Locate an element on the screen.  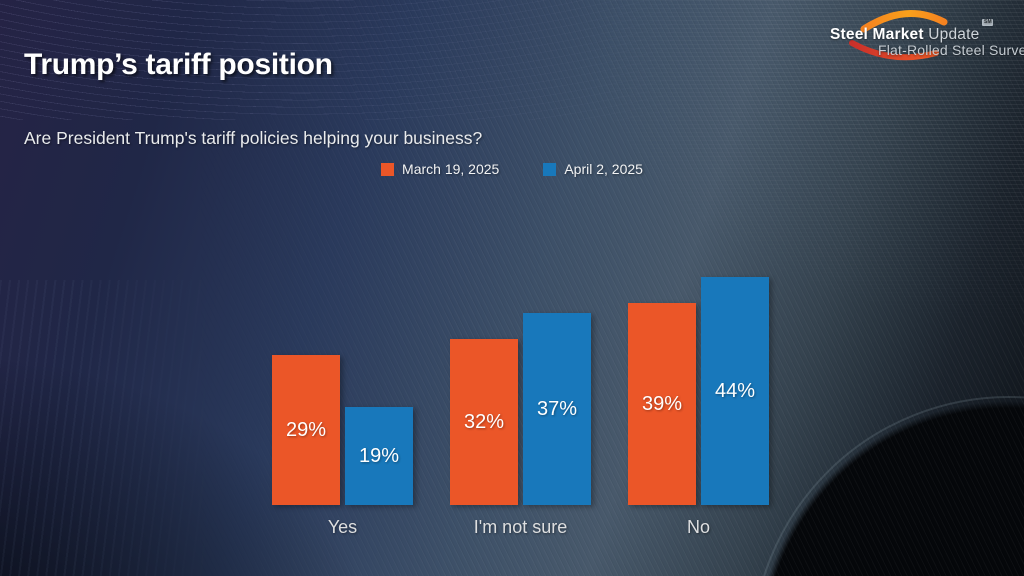
bar-value-label: 37% is located at coordinates (557, 408).